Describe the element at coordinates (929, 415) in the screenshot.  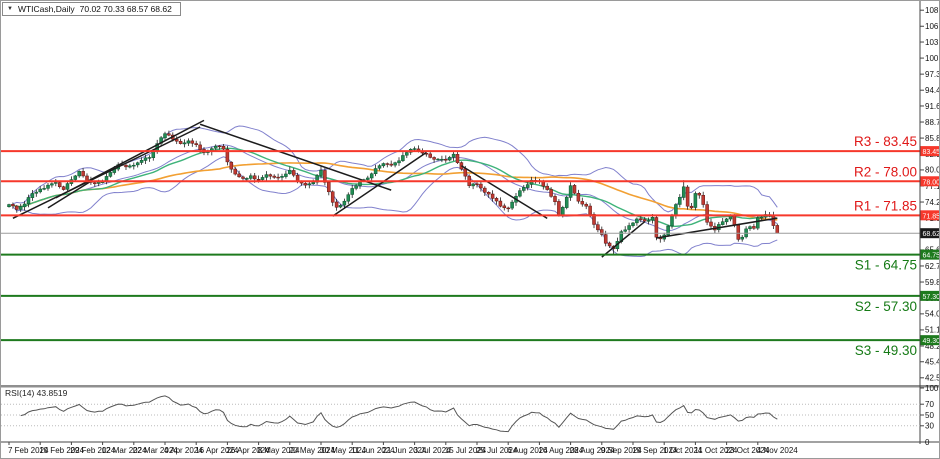
I see `rsi-tick-label: 50` at that location.